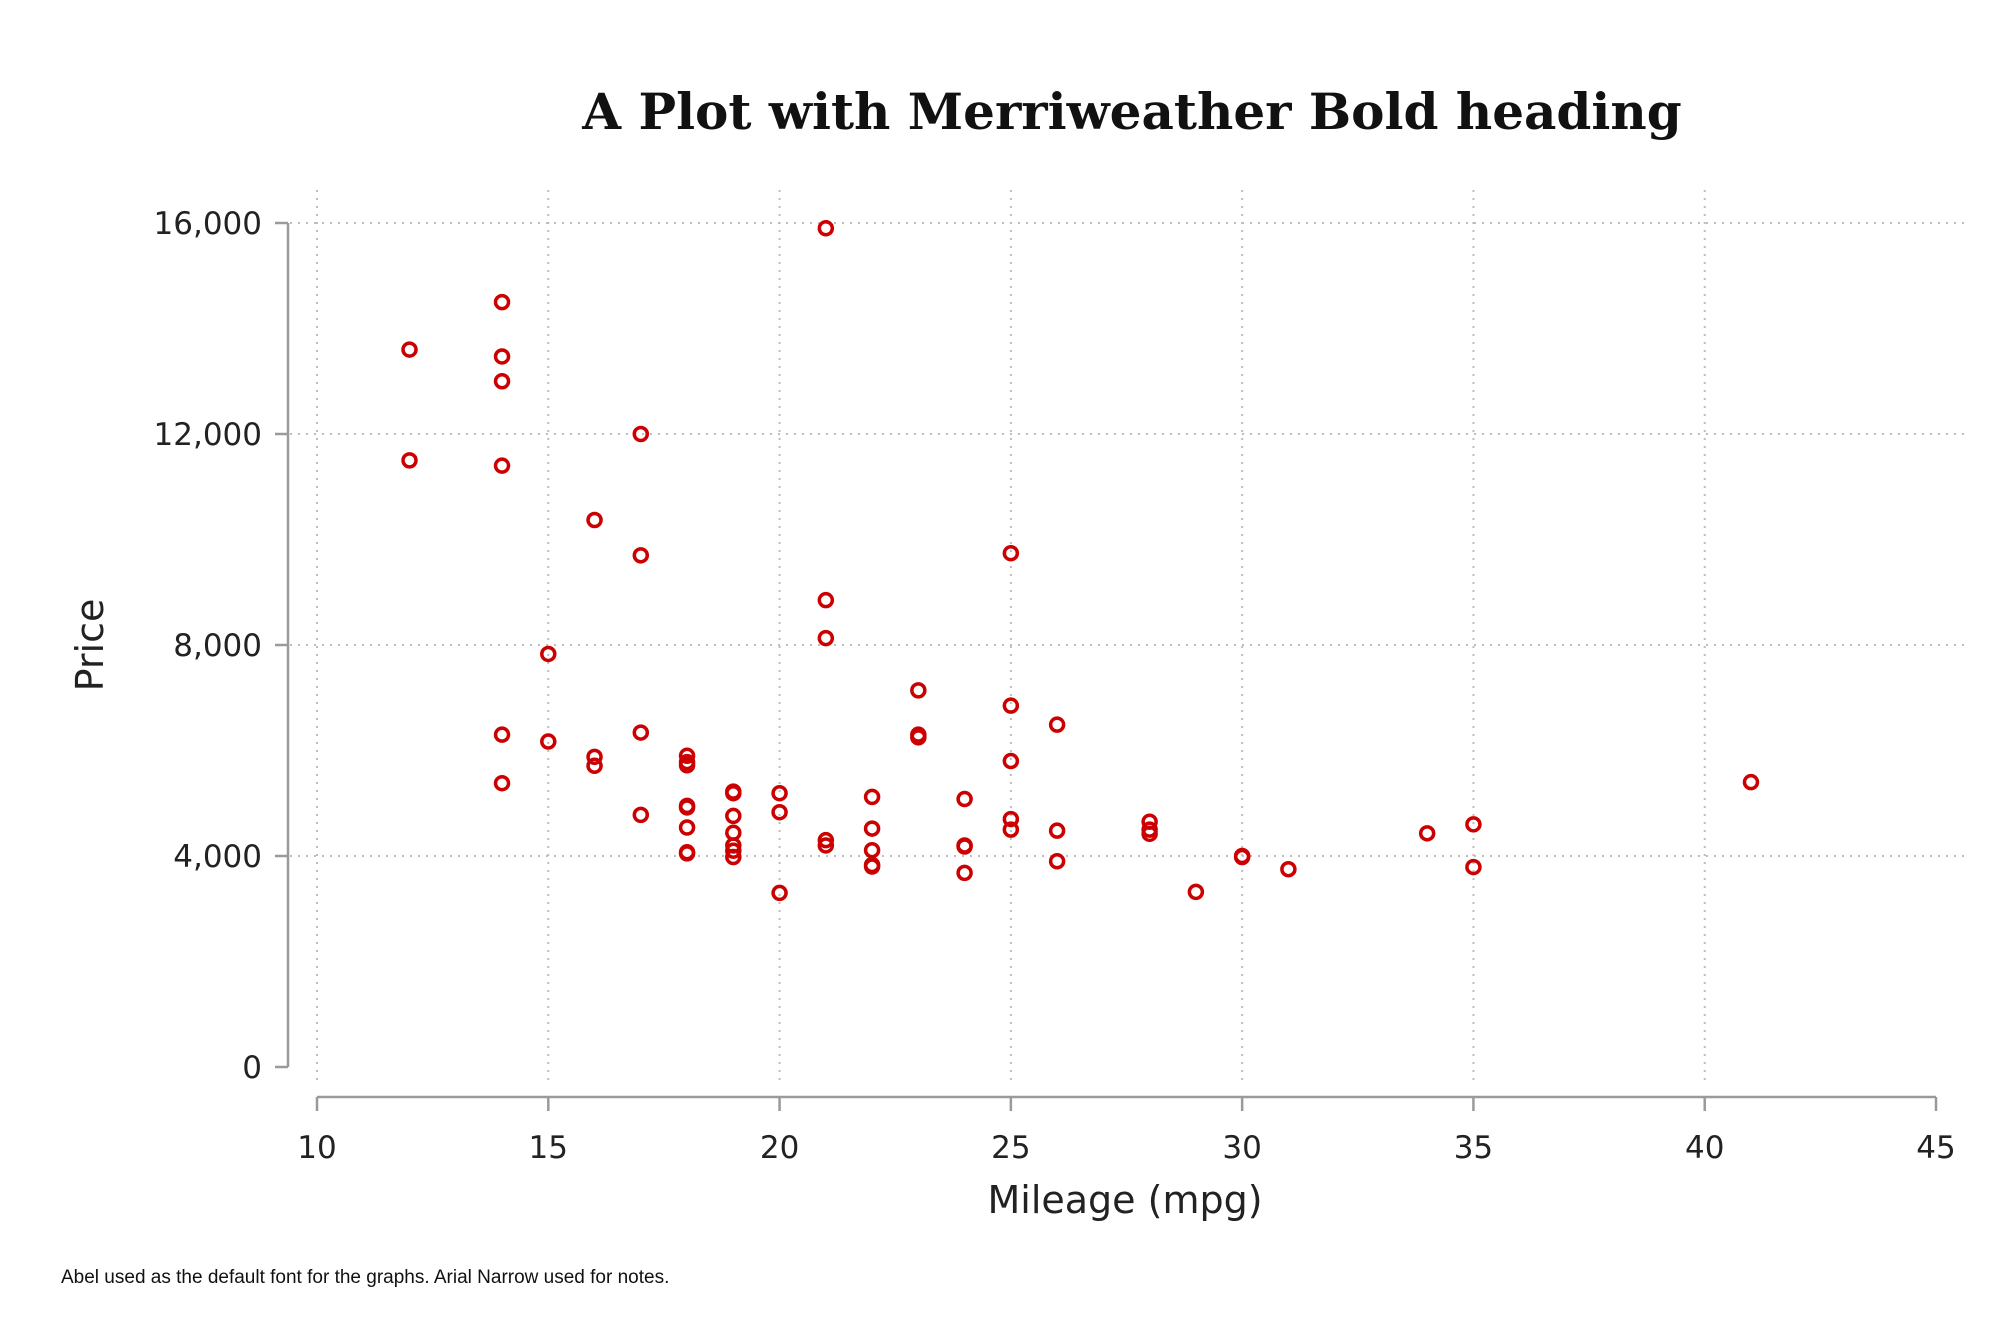  I want to click on chart-title: A Plot with Merriweather Bold heading, so click(1131, 111).